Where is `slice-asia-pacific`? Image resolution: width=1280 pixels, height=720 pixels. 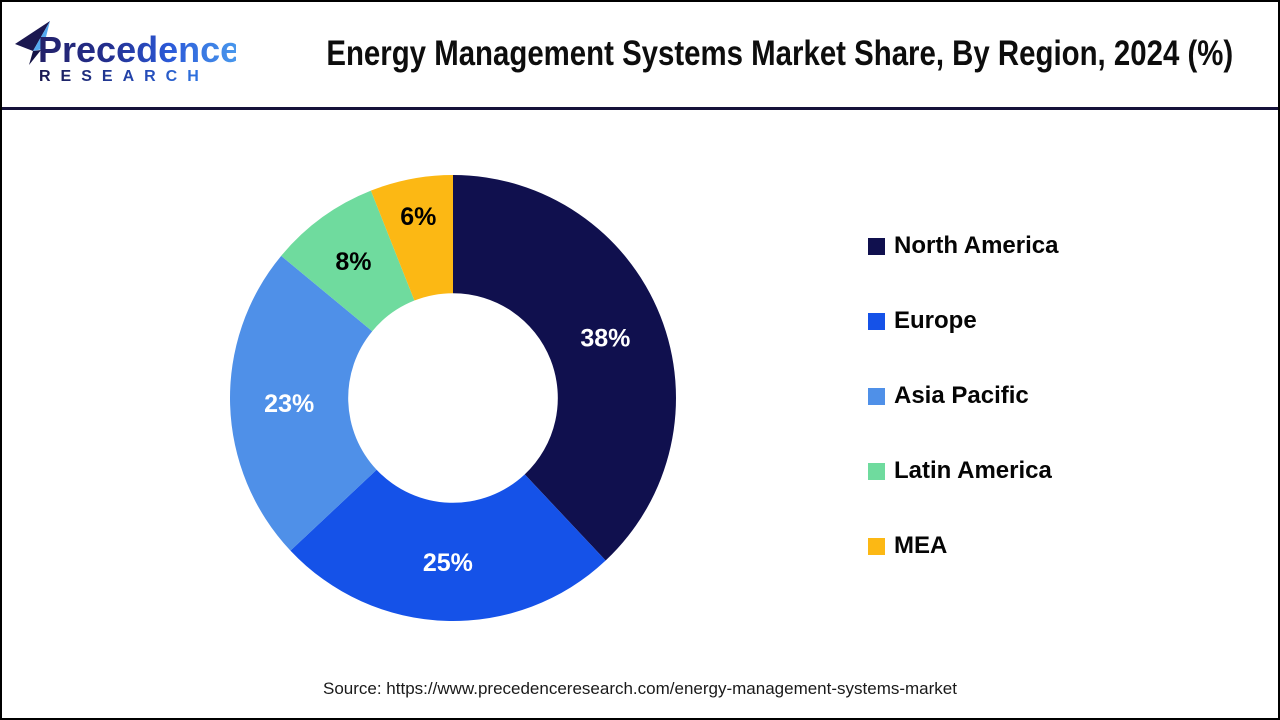 slice-asia-pacific is located at coordinates (303, 403).